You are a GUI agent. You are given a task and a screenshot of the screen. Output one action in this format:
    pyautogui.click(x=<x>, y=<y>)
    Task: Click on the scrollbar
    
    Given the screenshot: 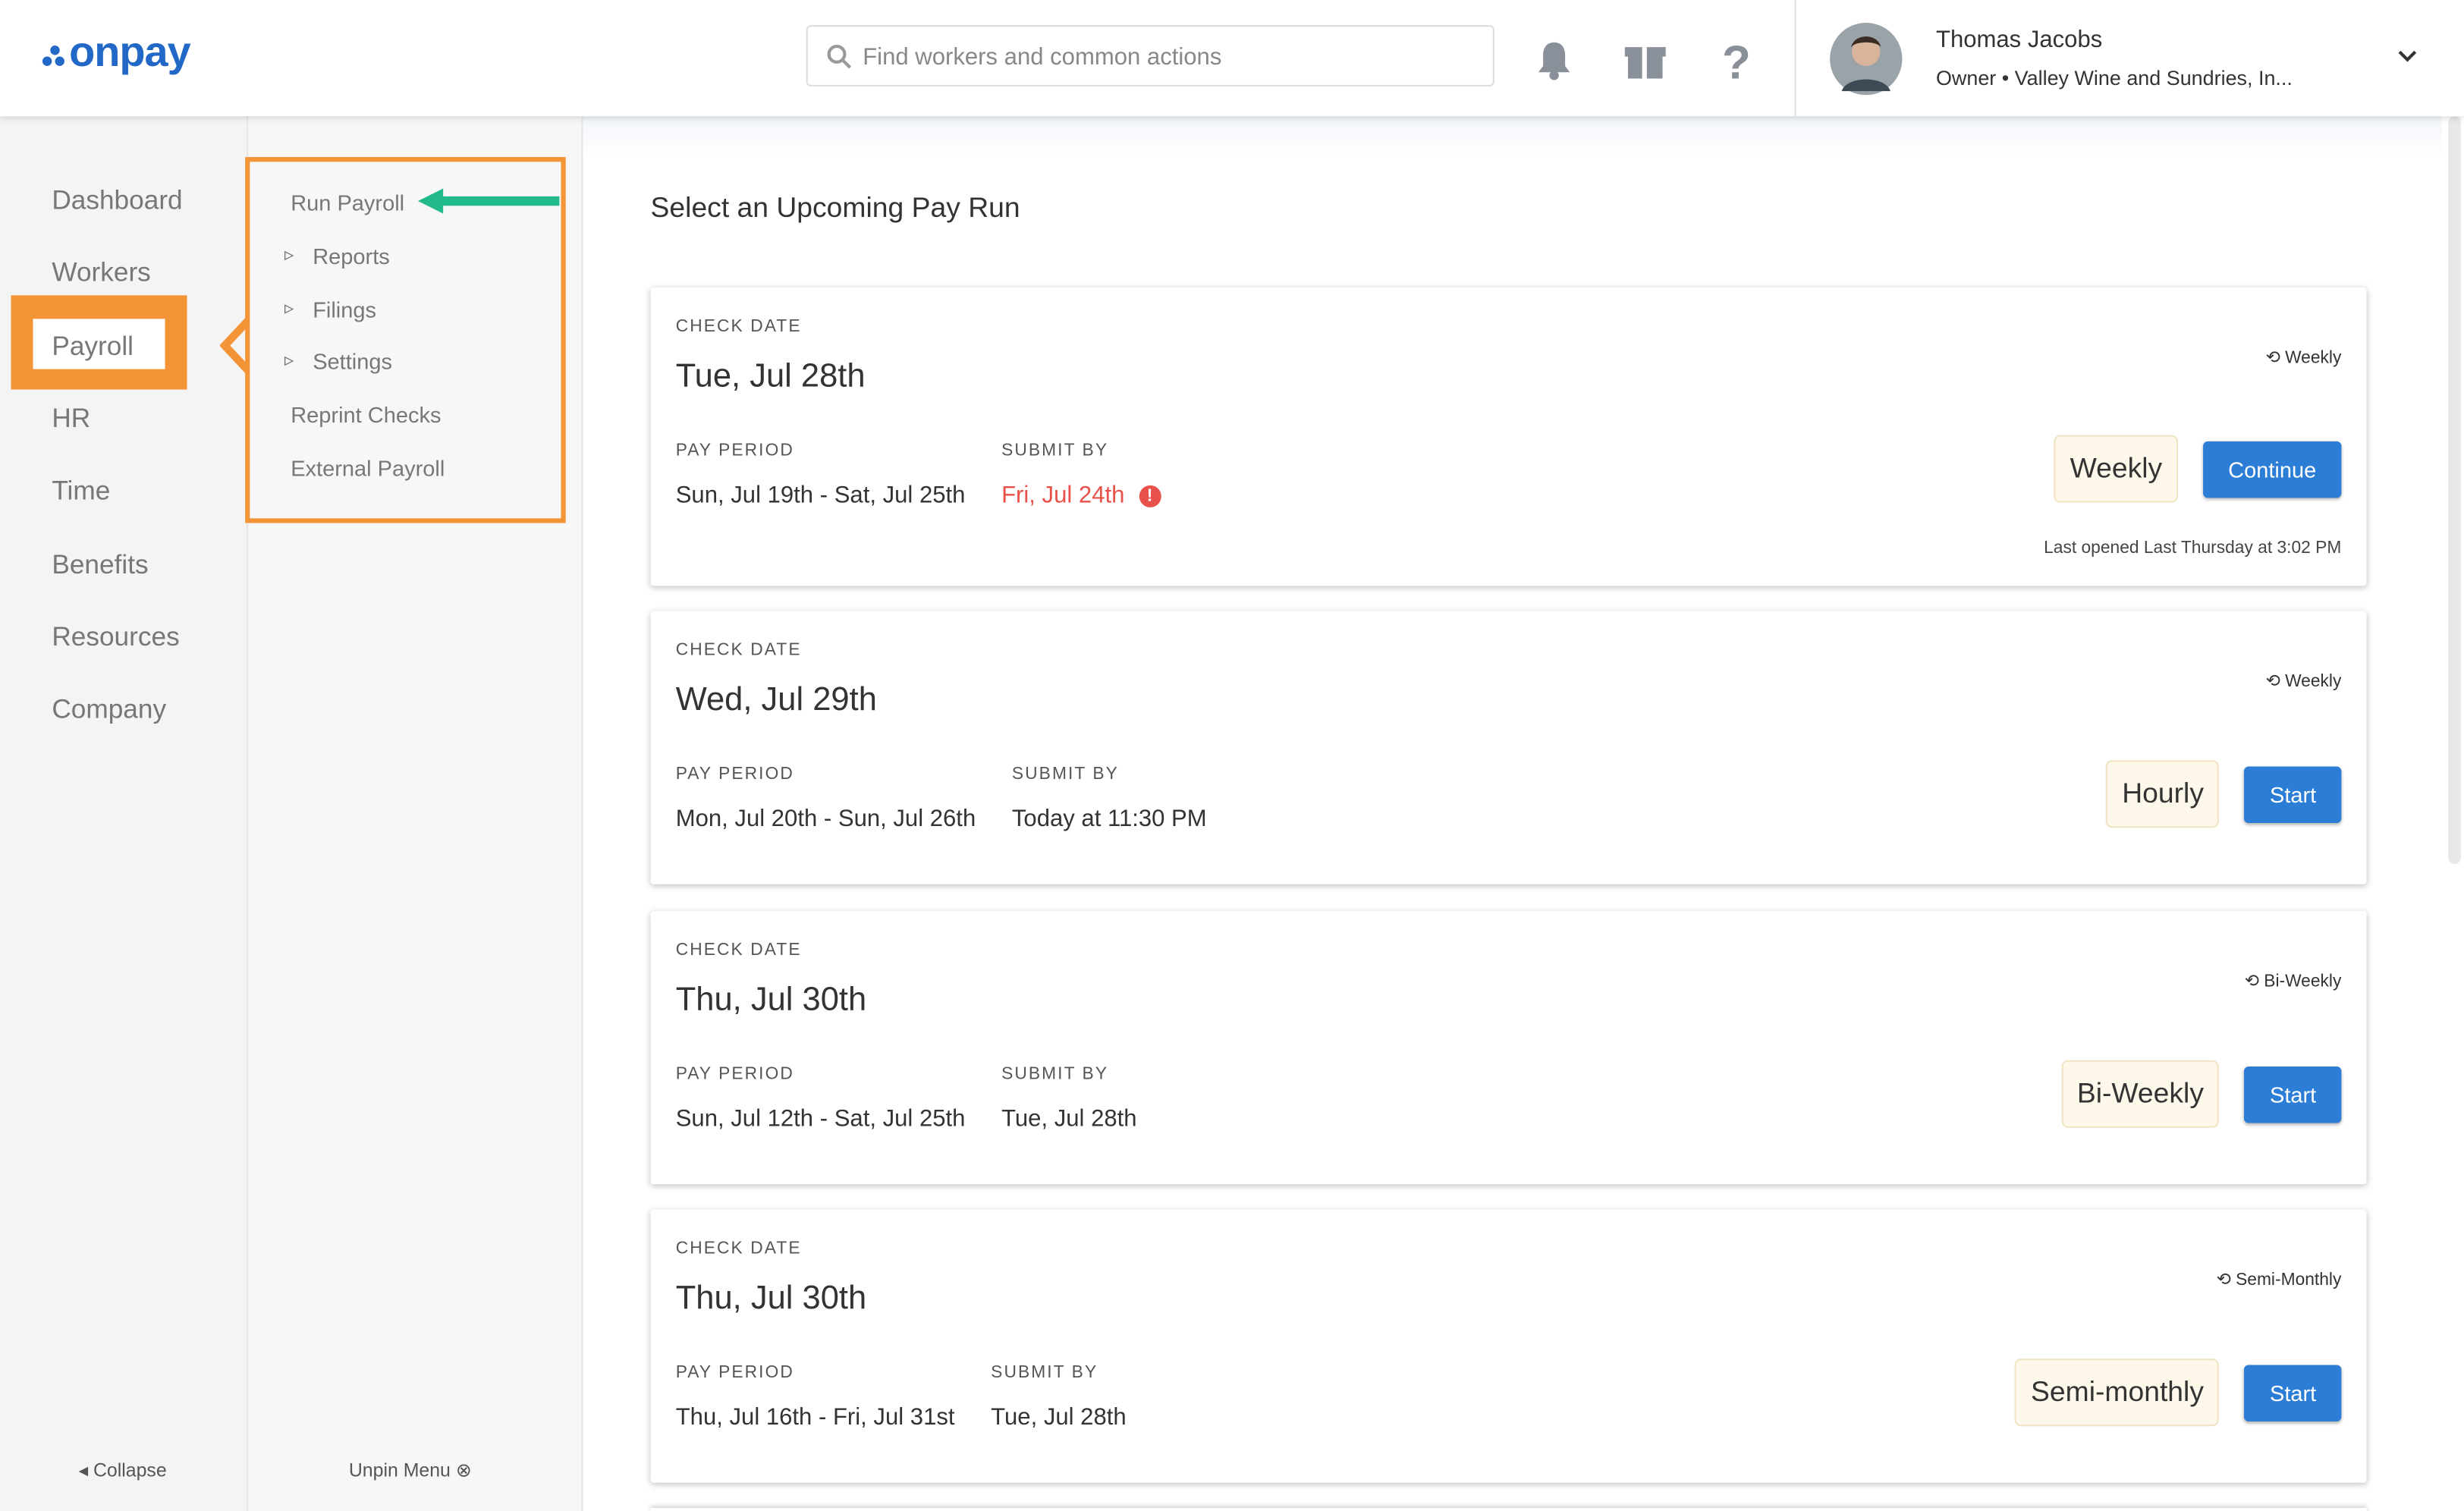 What is the action you would take?
    pyautogui.click(x=2454, y=490)
    